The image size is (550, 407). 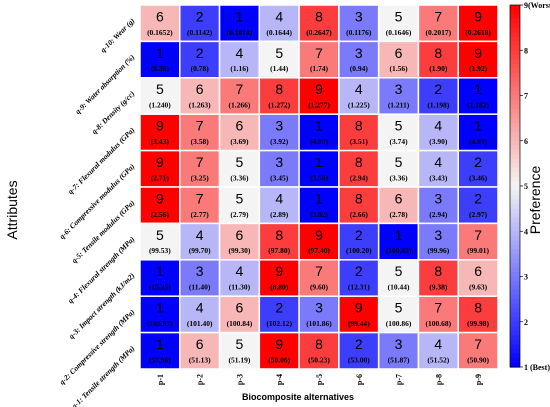 I want to click on y-tick-label: q-6: Compressive modulus (GPa), so click(x=96, y=201).